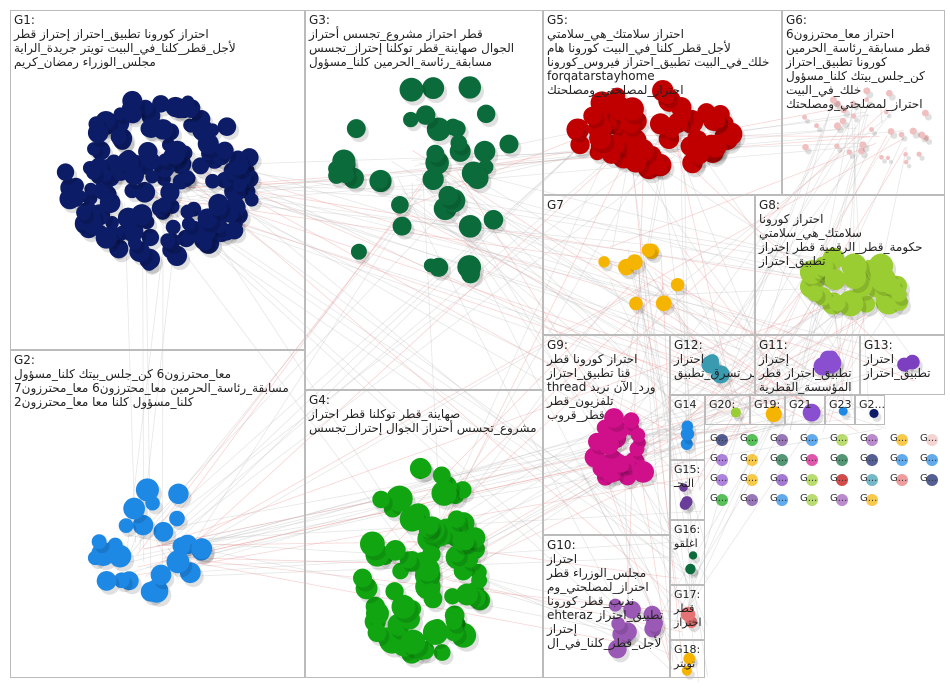 The image size is (950, 688). Describe the element at coordinates (688, 609) in the screenshot. I see `group-text: G17: قطر احتراز` at that location.